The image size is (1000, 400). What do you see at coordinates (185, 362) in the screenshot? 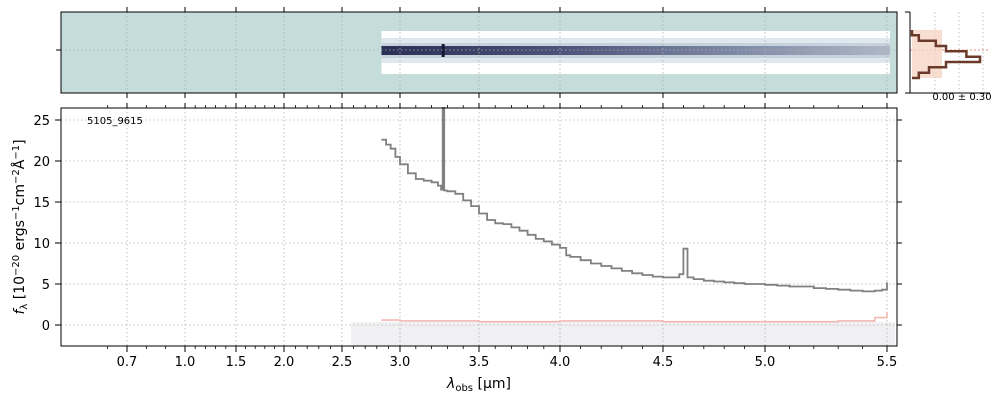
I see `x-tick-label: 1.0` at bounding box center [185, 362].